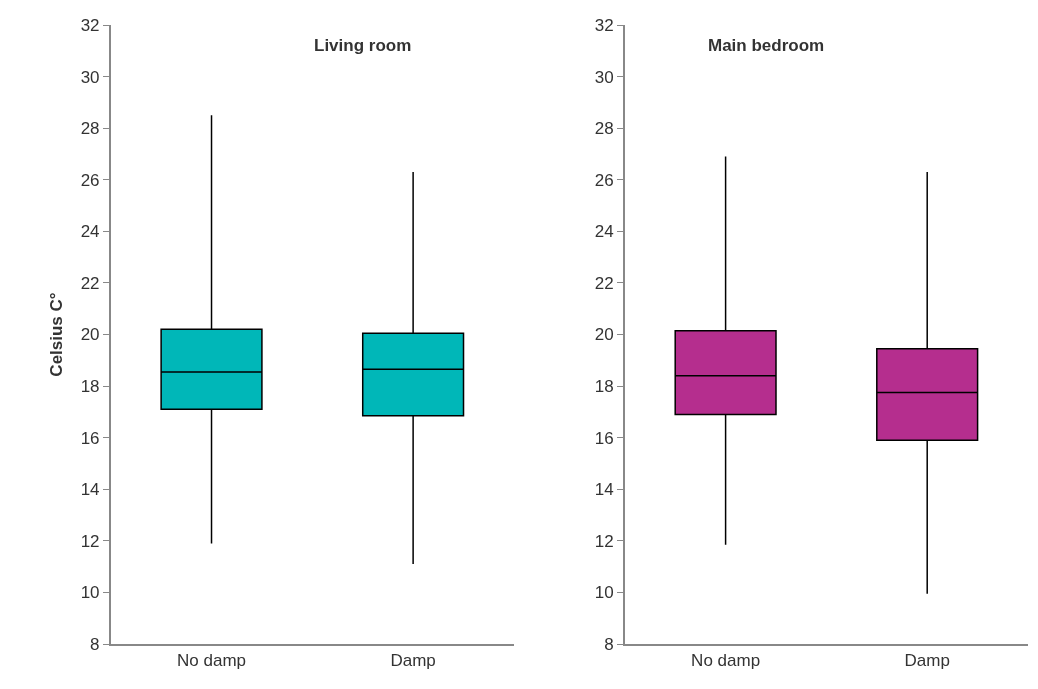 The height and width of the screenshot is (689, 1038). Describe the element at coordinates (363, 45) in the screenshot. I see `text: Living room` at that location.